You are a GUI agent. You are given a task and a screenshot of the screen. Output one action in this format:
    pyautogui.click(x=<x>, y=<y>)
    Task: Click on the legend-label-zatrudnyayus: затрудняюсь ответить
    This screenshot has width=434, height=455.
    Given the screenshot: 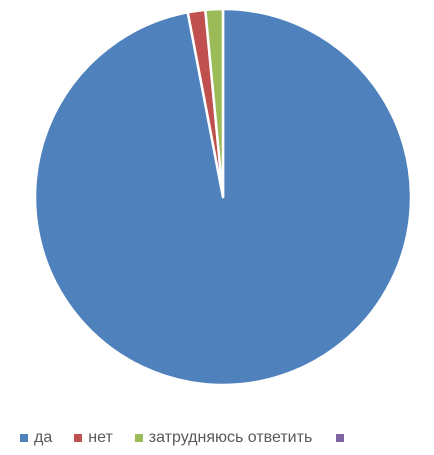 What is the action you would take?
    pyautogui.click(x=230, y=437)
    